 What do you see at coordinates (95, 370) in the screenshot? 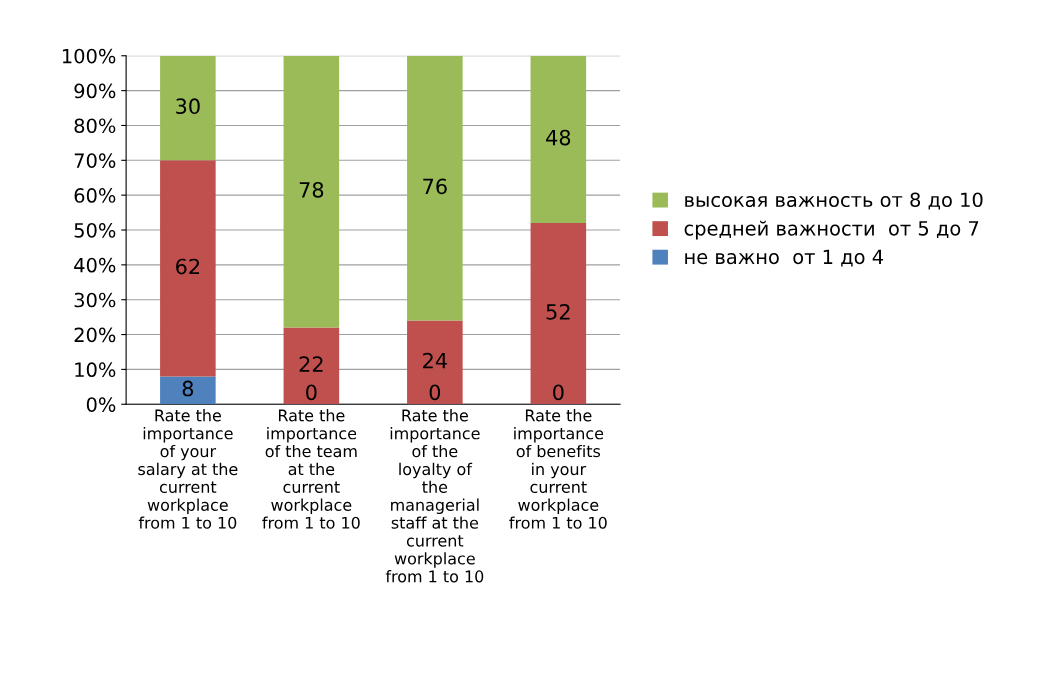
I see `y-tick-label: 10%` at bounding box center [95, 370].